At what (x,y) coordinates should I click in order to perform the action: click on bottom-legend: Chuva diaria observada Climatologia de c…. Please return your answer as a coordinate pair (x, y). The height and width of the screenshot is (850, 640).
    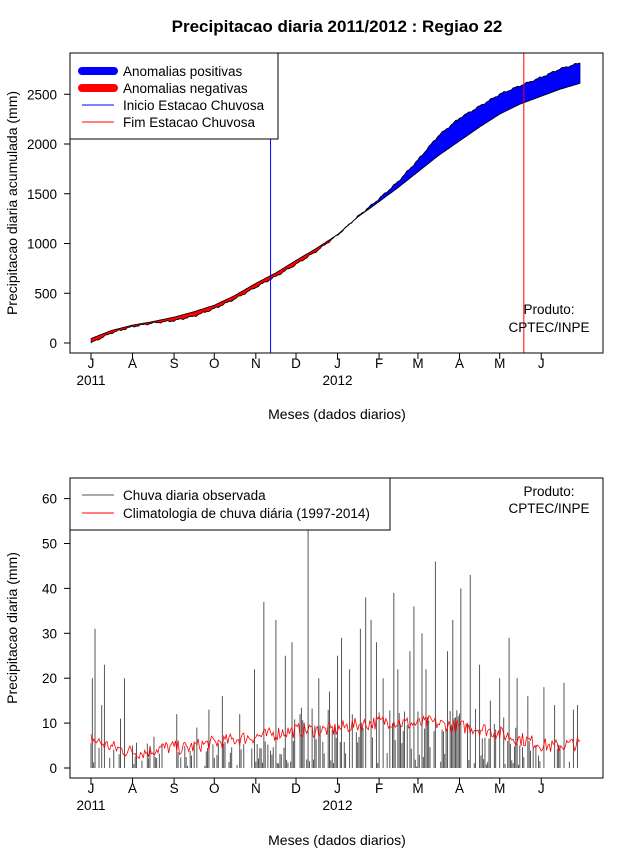
    Looking at the image, I should click on (230, 504).